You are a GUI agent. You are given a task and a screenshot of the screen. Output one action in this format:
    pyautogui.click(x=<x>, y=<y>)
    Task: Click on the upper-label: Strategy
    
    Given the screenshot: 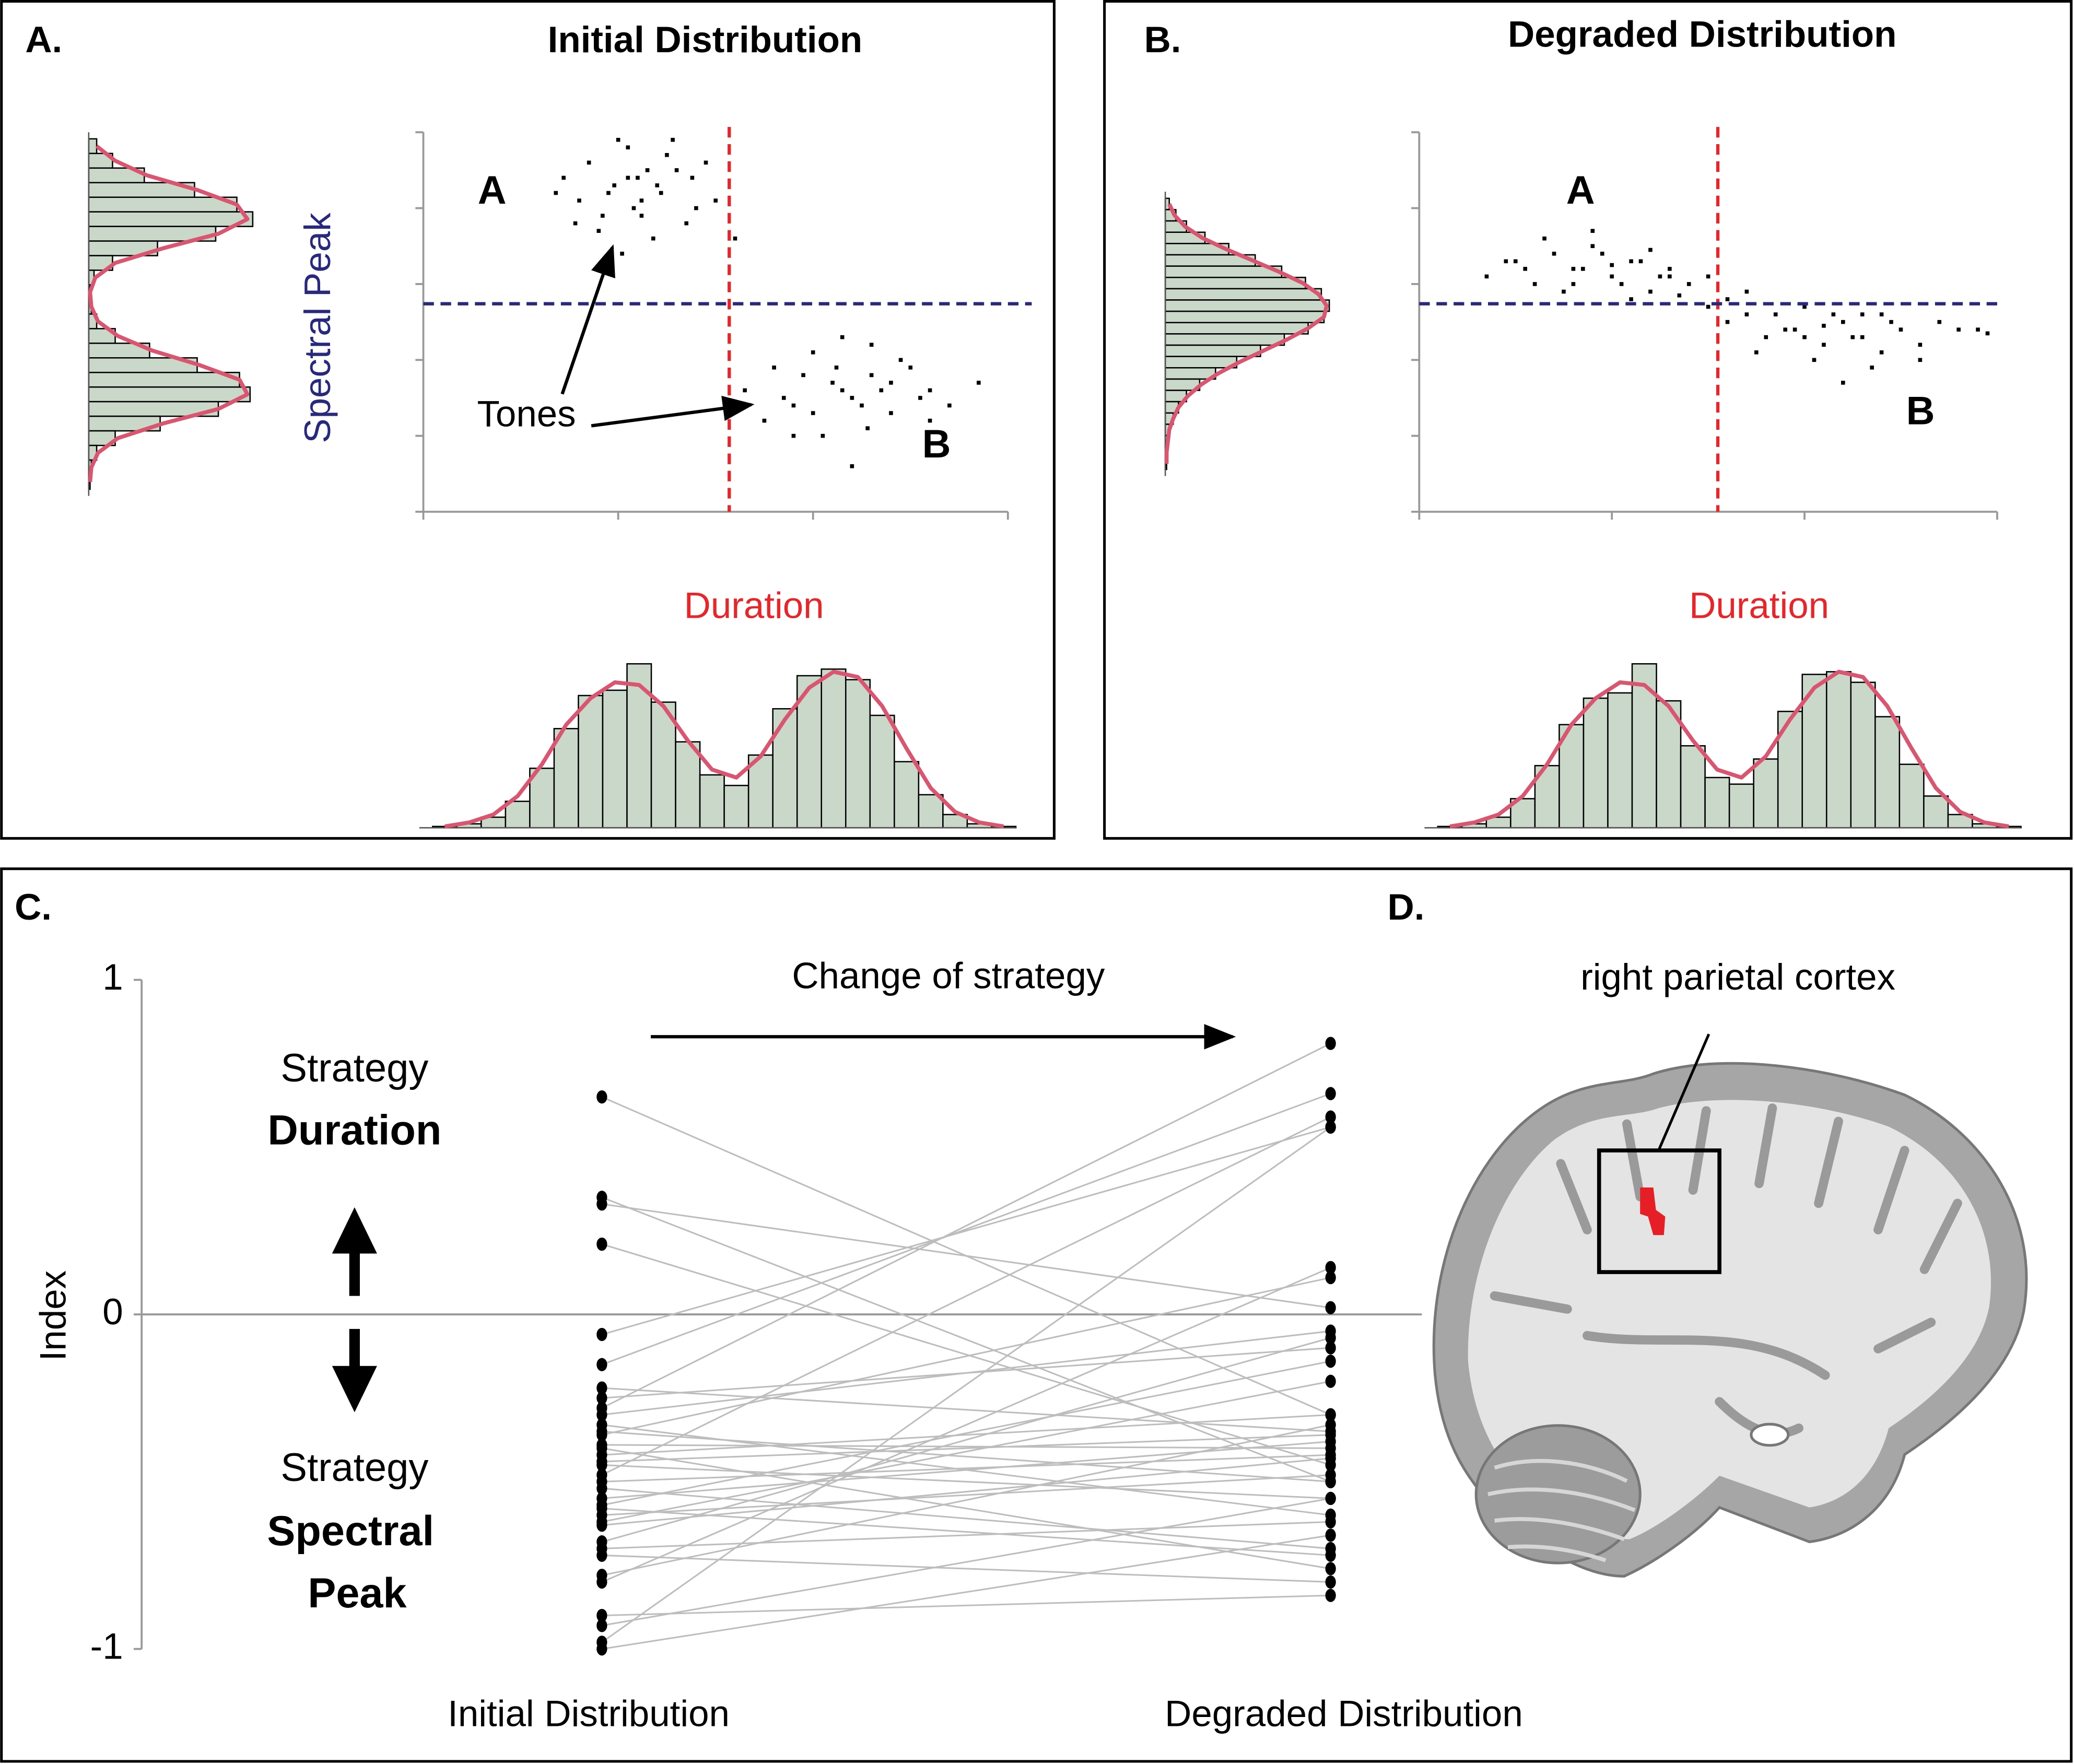 What is the action you would take?
    pyautogui.click(x=354, y=1068)
    